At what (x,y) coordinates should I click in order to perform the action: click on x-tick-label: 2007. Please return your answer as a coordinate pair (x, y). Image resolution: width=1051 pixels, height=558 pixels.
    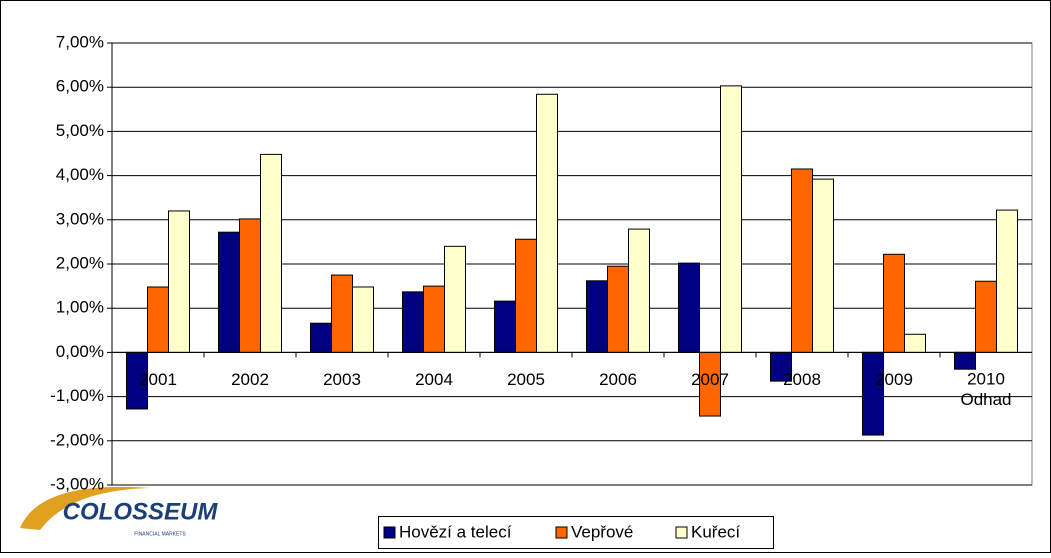
    Looking at the image, I should click on (710, 379).